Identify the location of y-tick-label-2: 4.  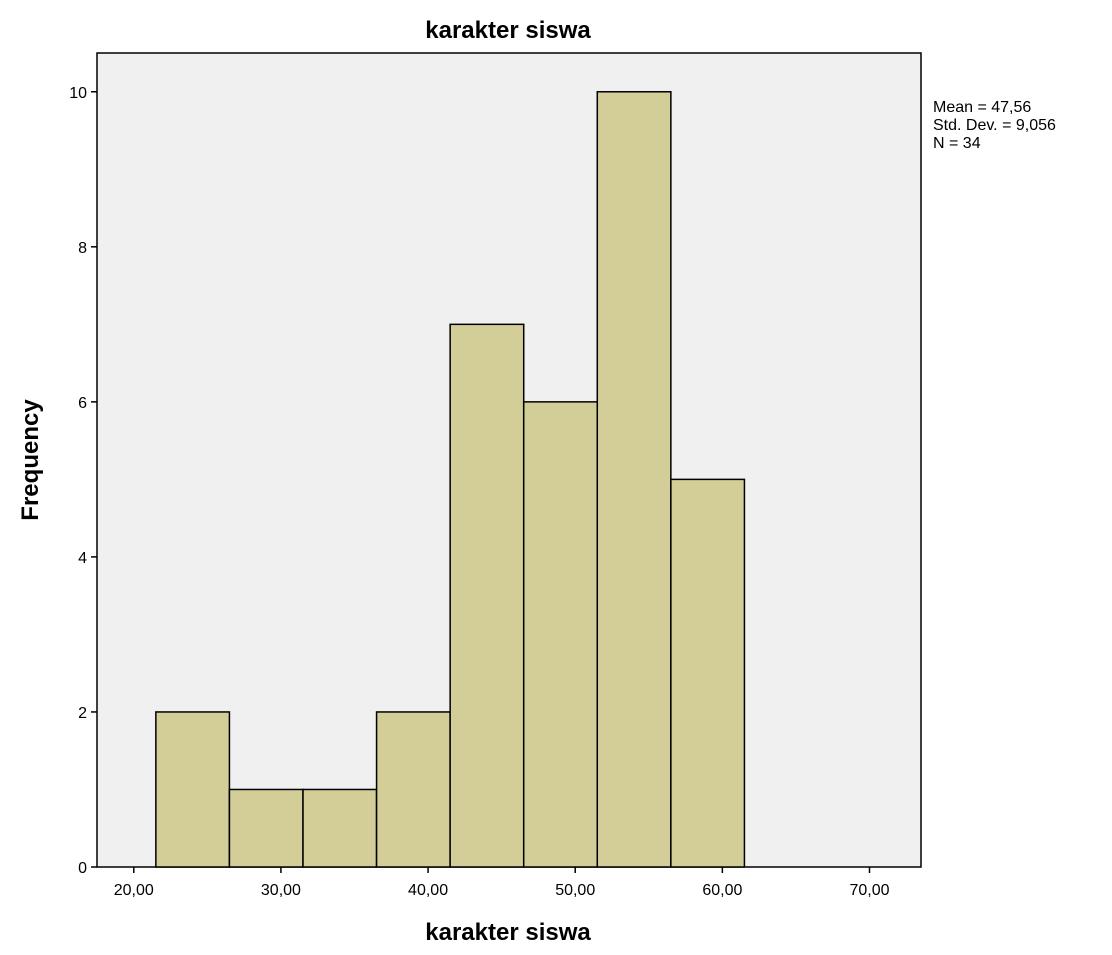
(82, 558).